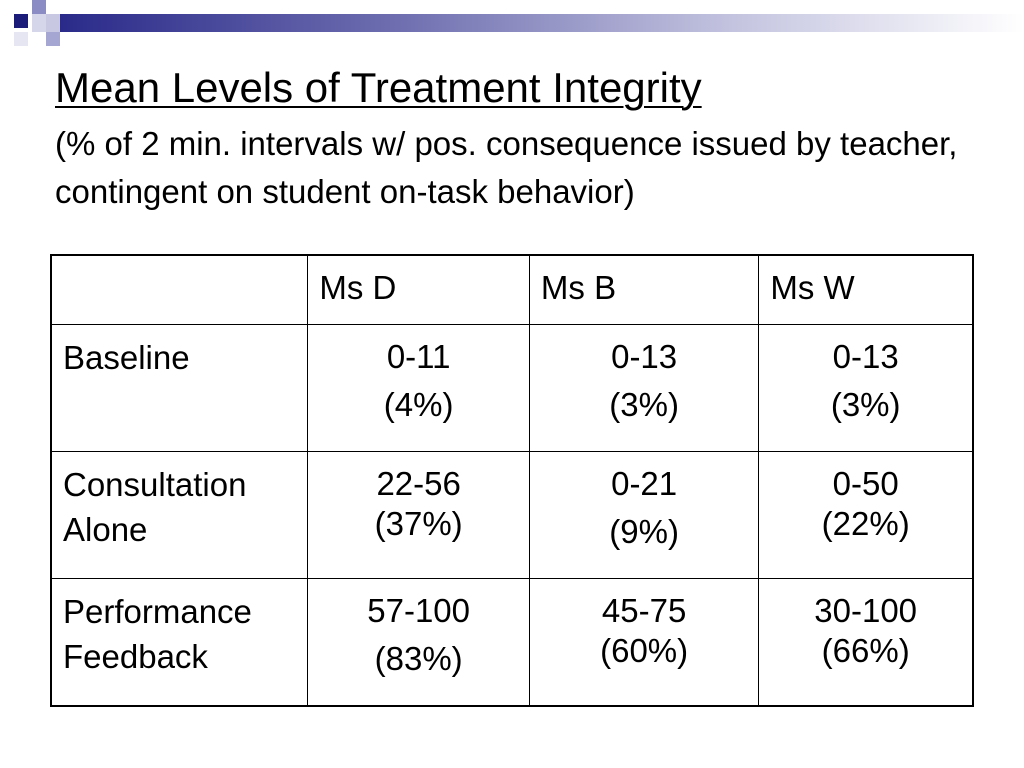 Image resolution: width=1024 pixels, height=768 pixels. What do you see at coordinates (644, 531) in the screenshot?
I see `percent-value: (9%)` at bounding box center [644, 531].